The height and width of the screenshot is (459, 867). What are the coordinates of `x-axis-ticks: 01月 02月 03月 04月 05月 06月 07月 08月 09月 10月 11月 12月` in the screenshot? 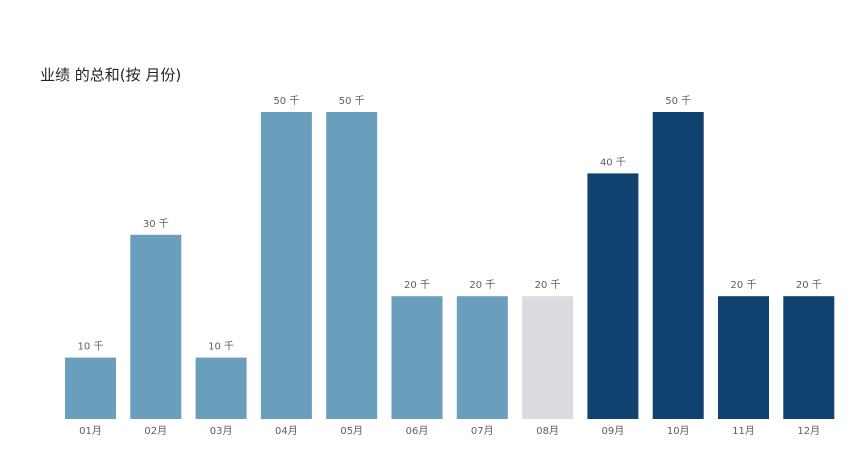 It's located at (449, 431).